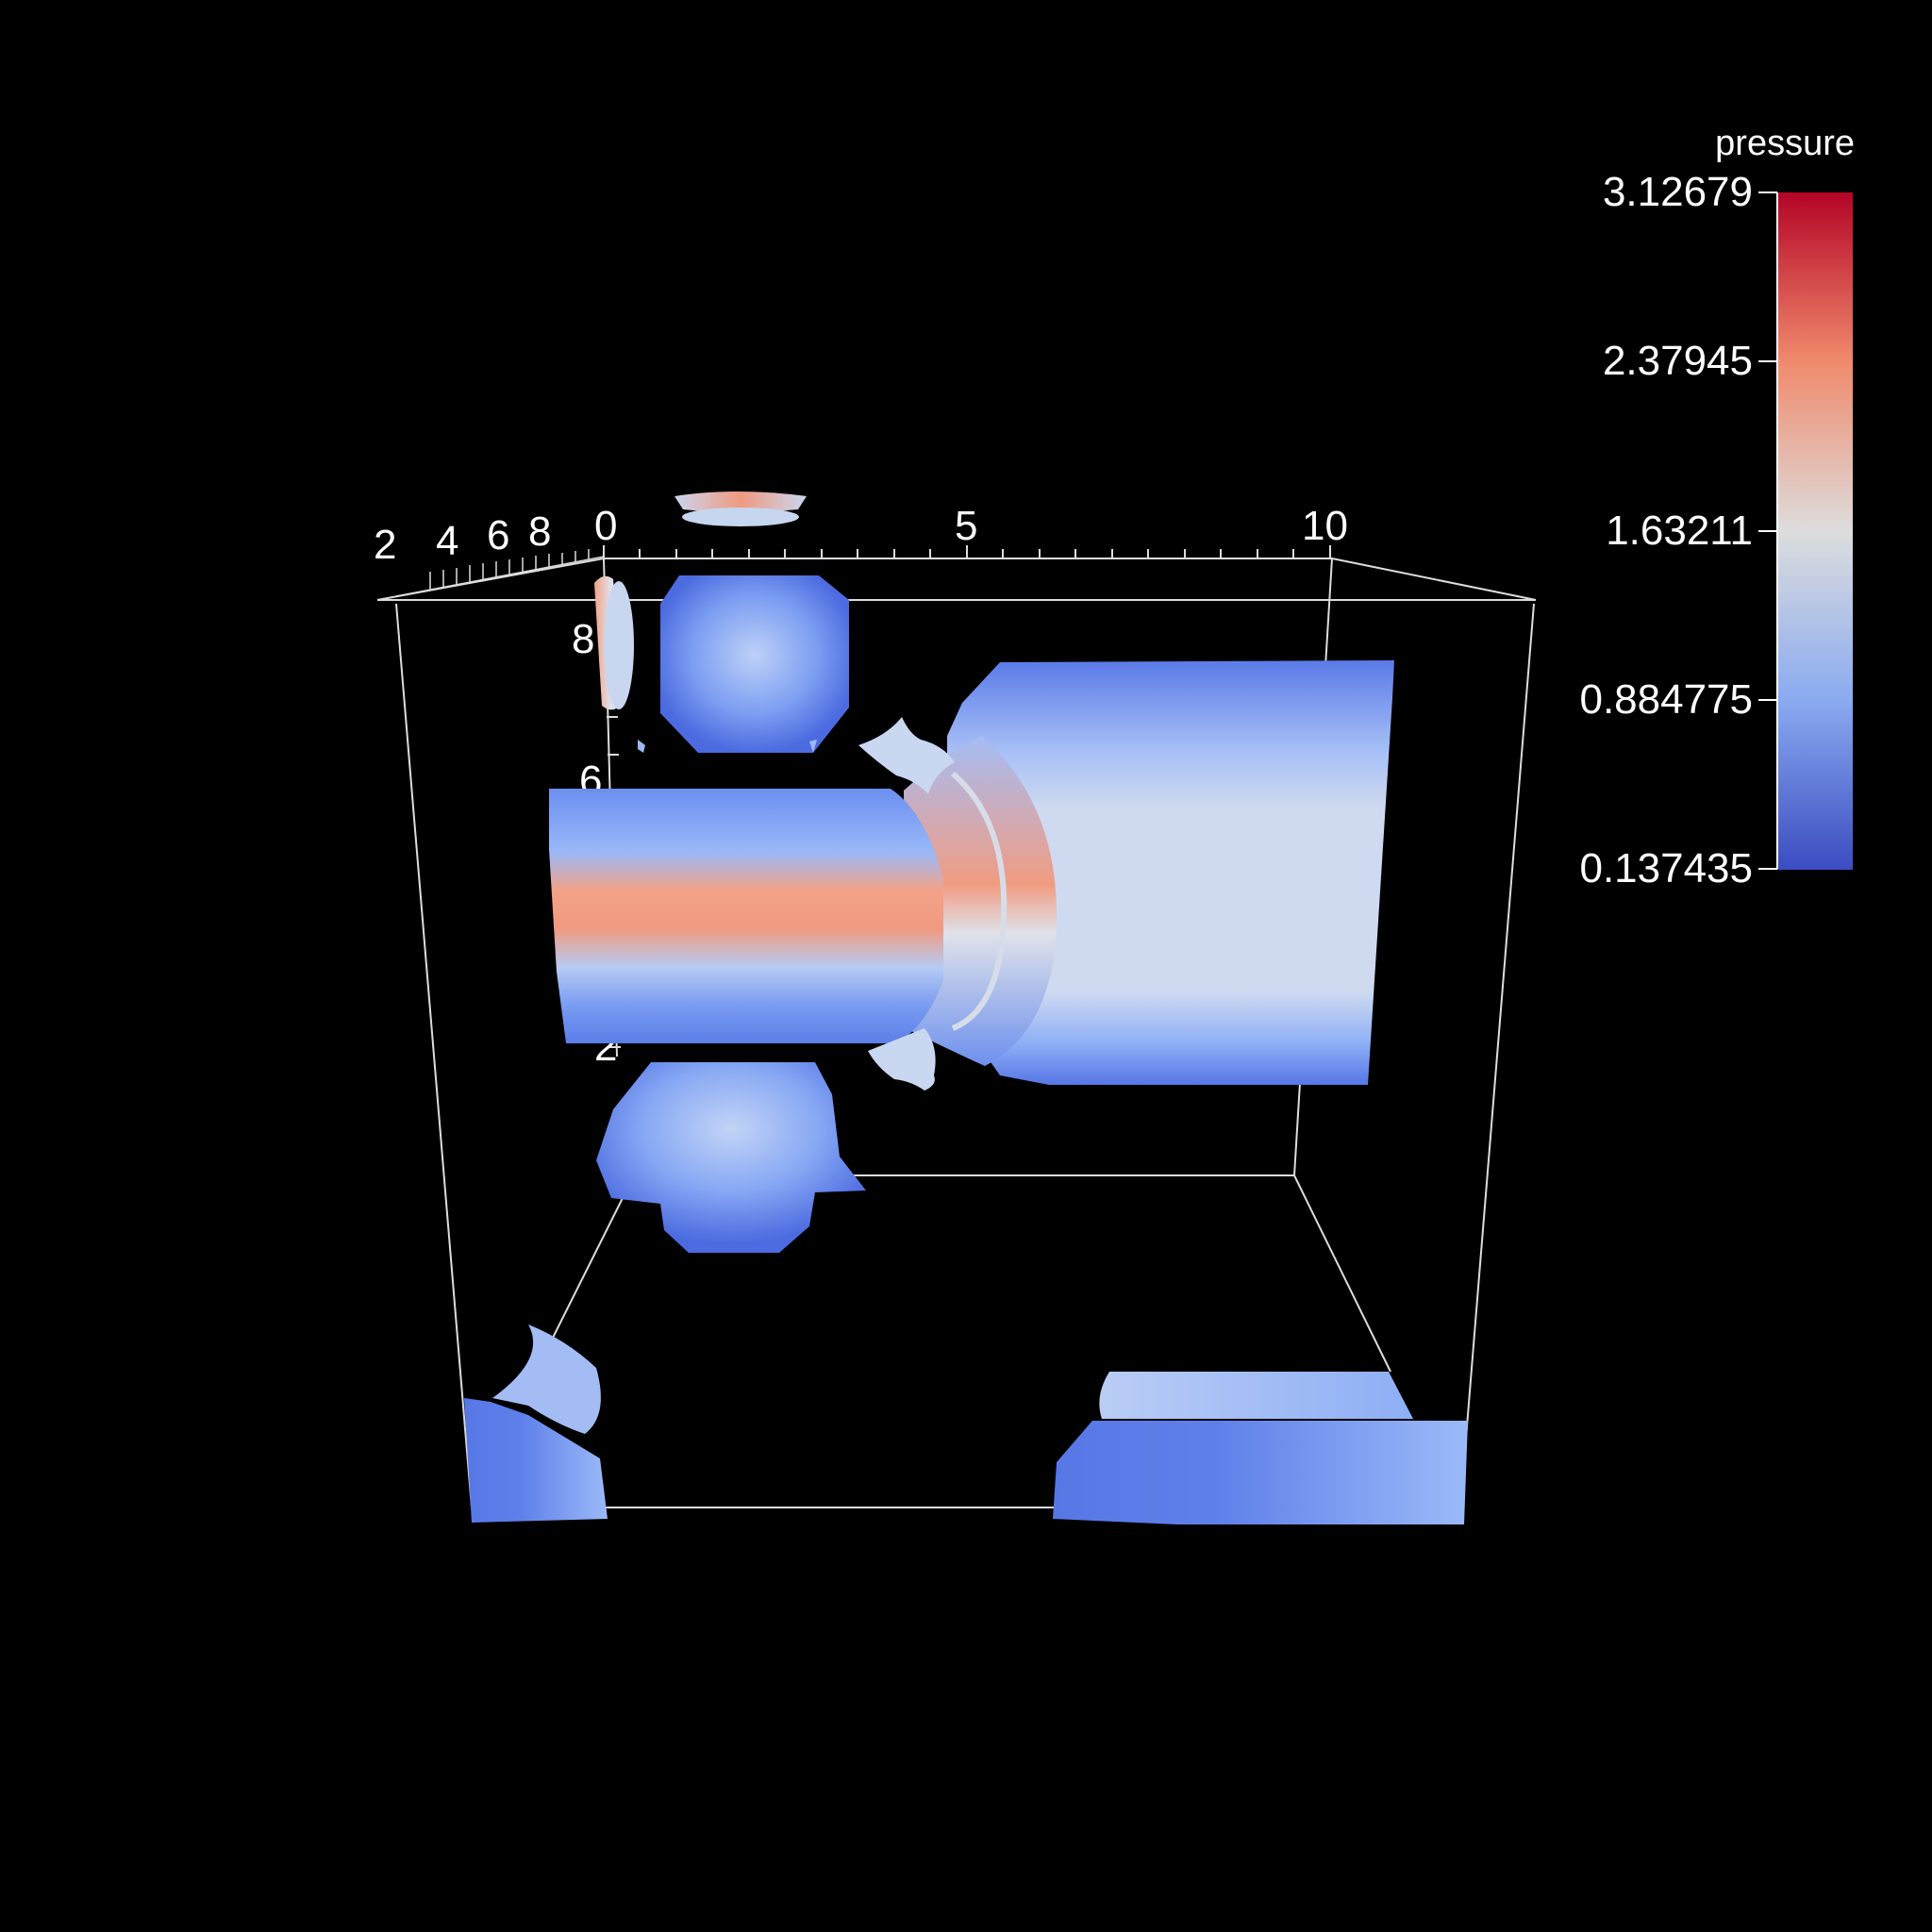 Image resolution: width=1932 pixels, height=1932 pixels. I want to click on legend-label-upper: 2.37945, so click(1678, 361).